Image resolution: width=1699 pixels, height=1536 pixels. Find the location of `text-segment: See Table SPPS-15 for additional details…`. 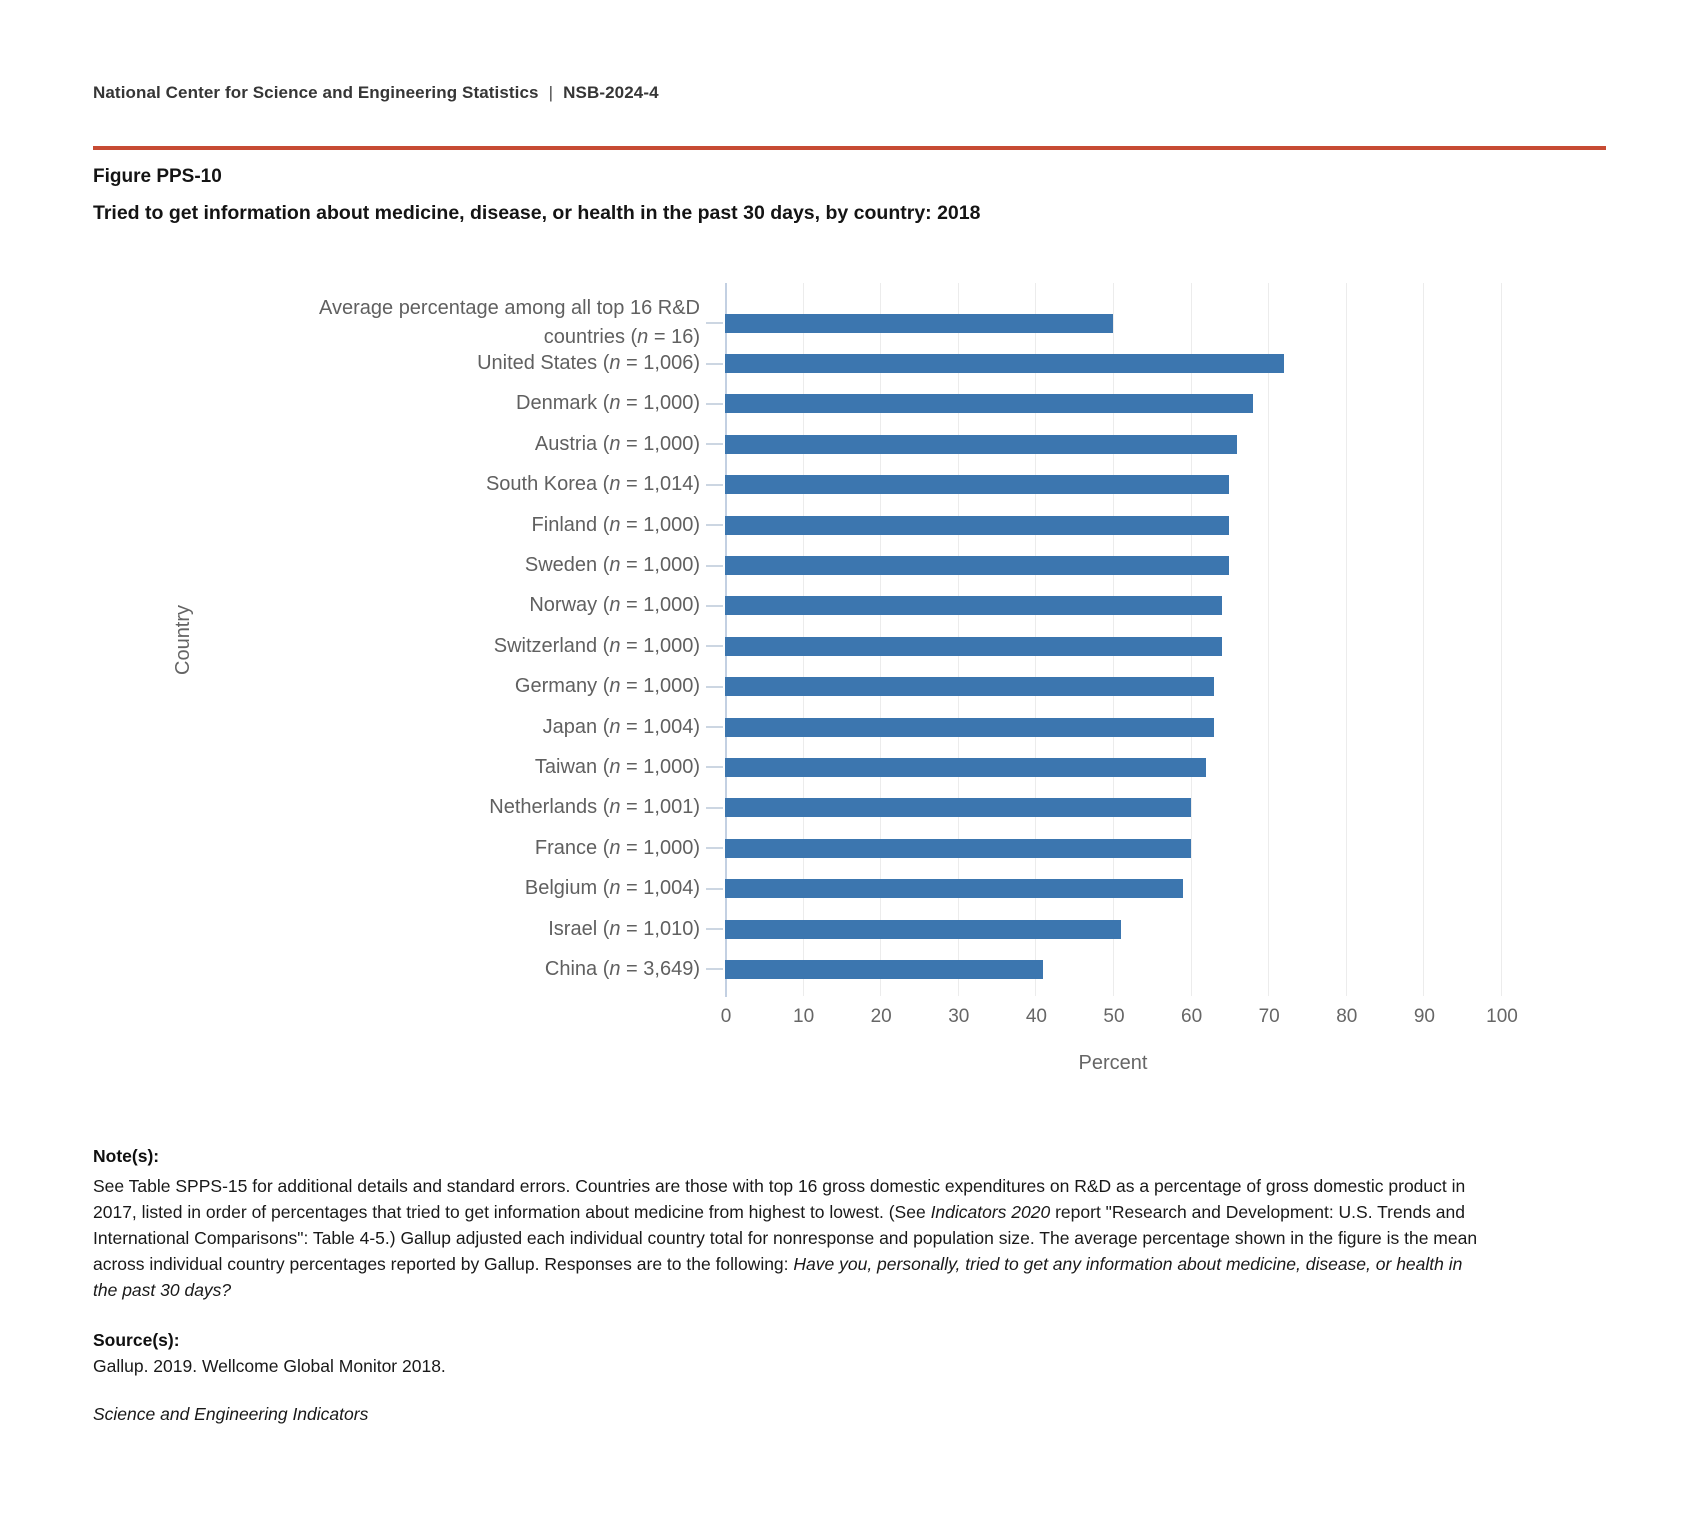

text-segment: See Table SPPS-15 for additional details… is located at coordinates (779, 1199).